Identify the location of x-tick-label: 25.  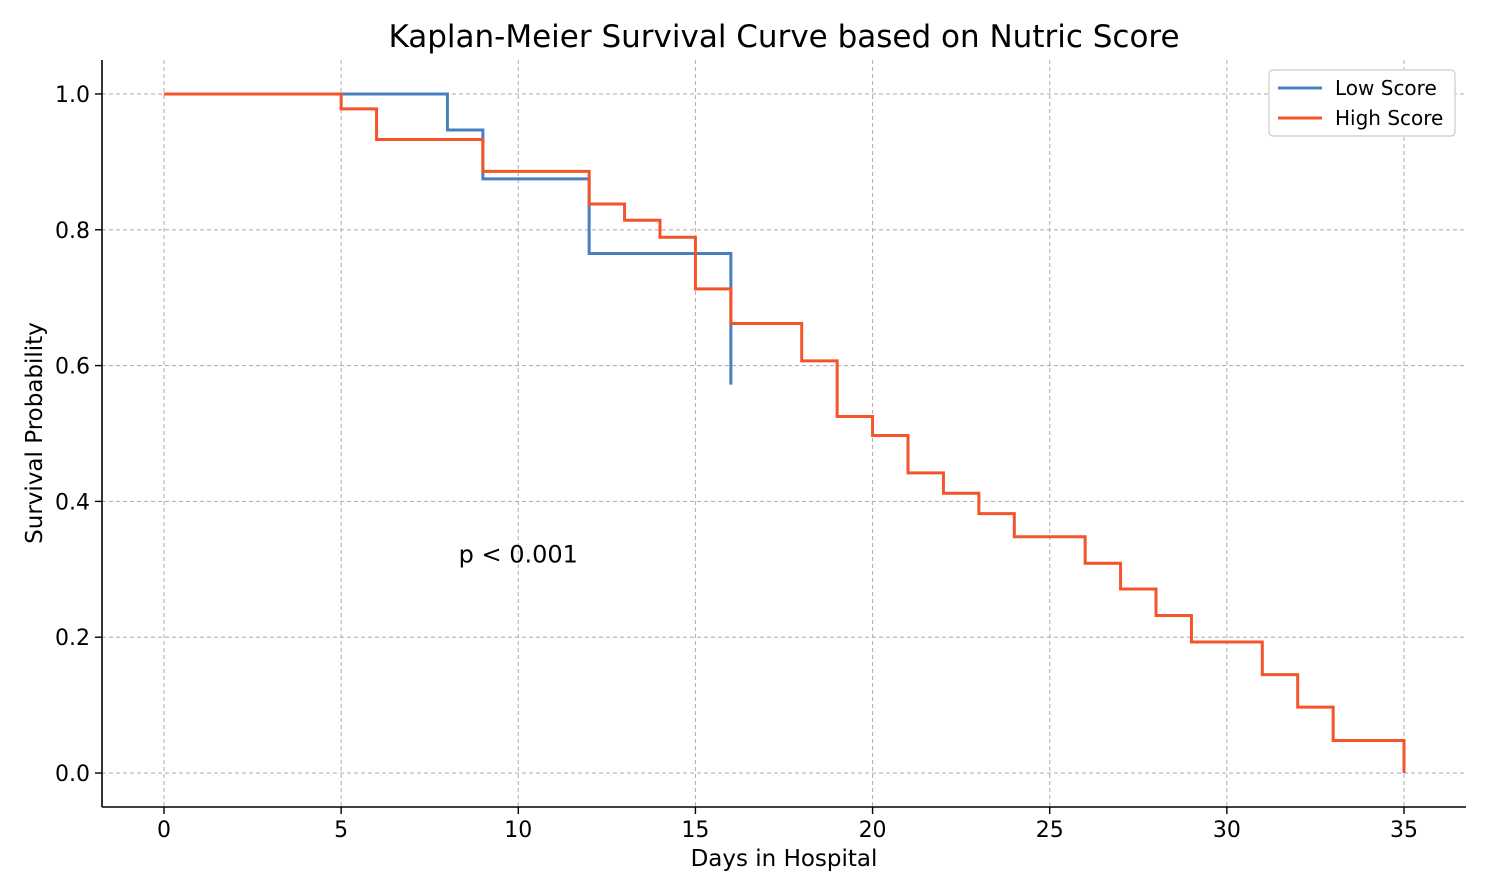
(1050, 830).